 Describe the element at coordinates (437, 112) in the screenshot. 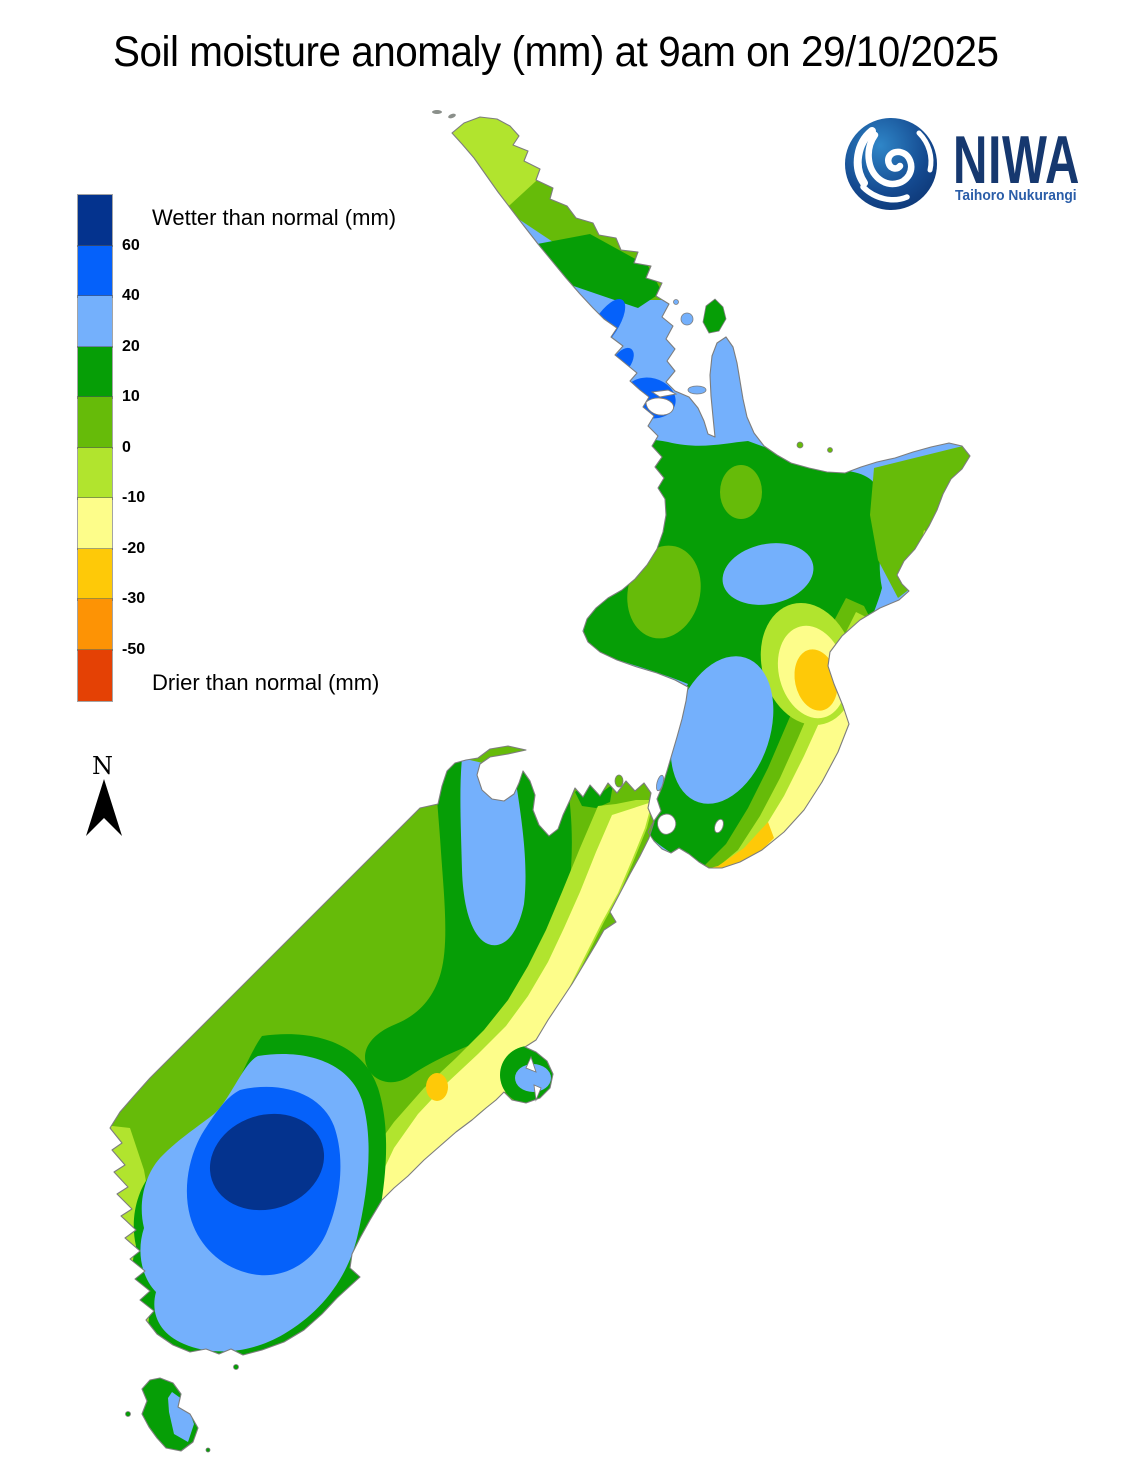

I see `three-kings-islands` at that location.